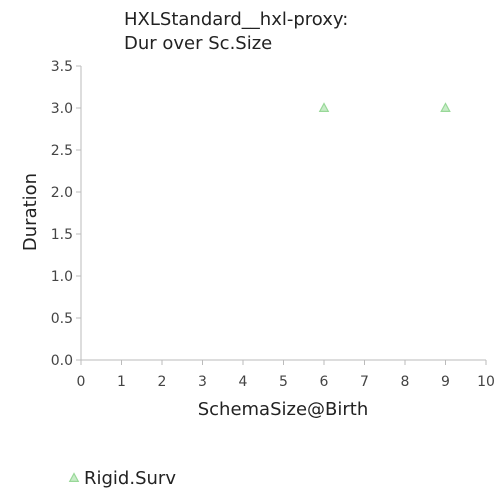  Describe the element at coordinates (198, 43) in the screenshot. I see `chart-title-line-2: Dur over Sc.Size` at that location.